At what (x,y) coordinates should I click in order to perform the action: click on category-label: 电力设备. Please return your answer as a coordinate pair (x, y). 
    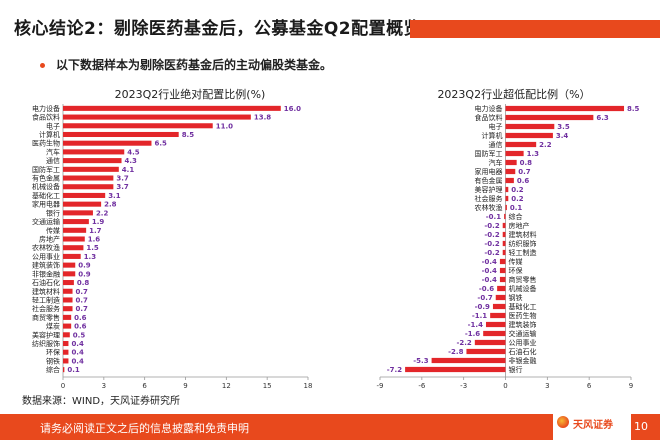
    Looking at the image, I should click on (489, 108).